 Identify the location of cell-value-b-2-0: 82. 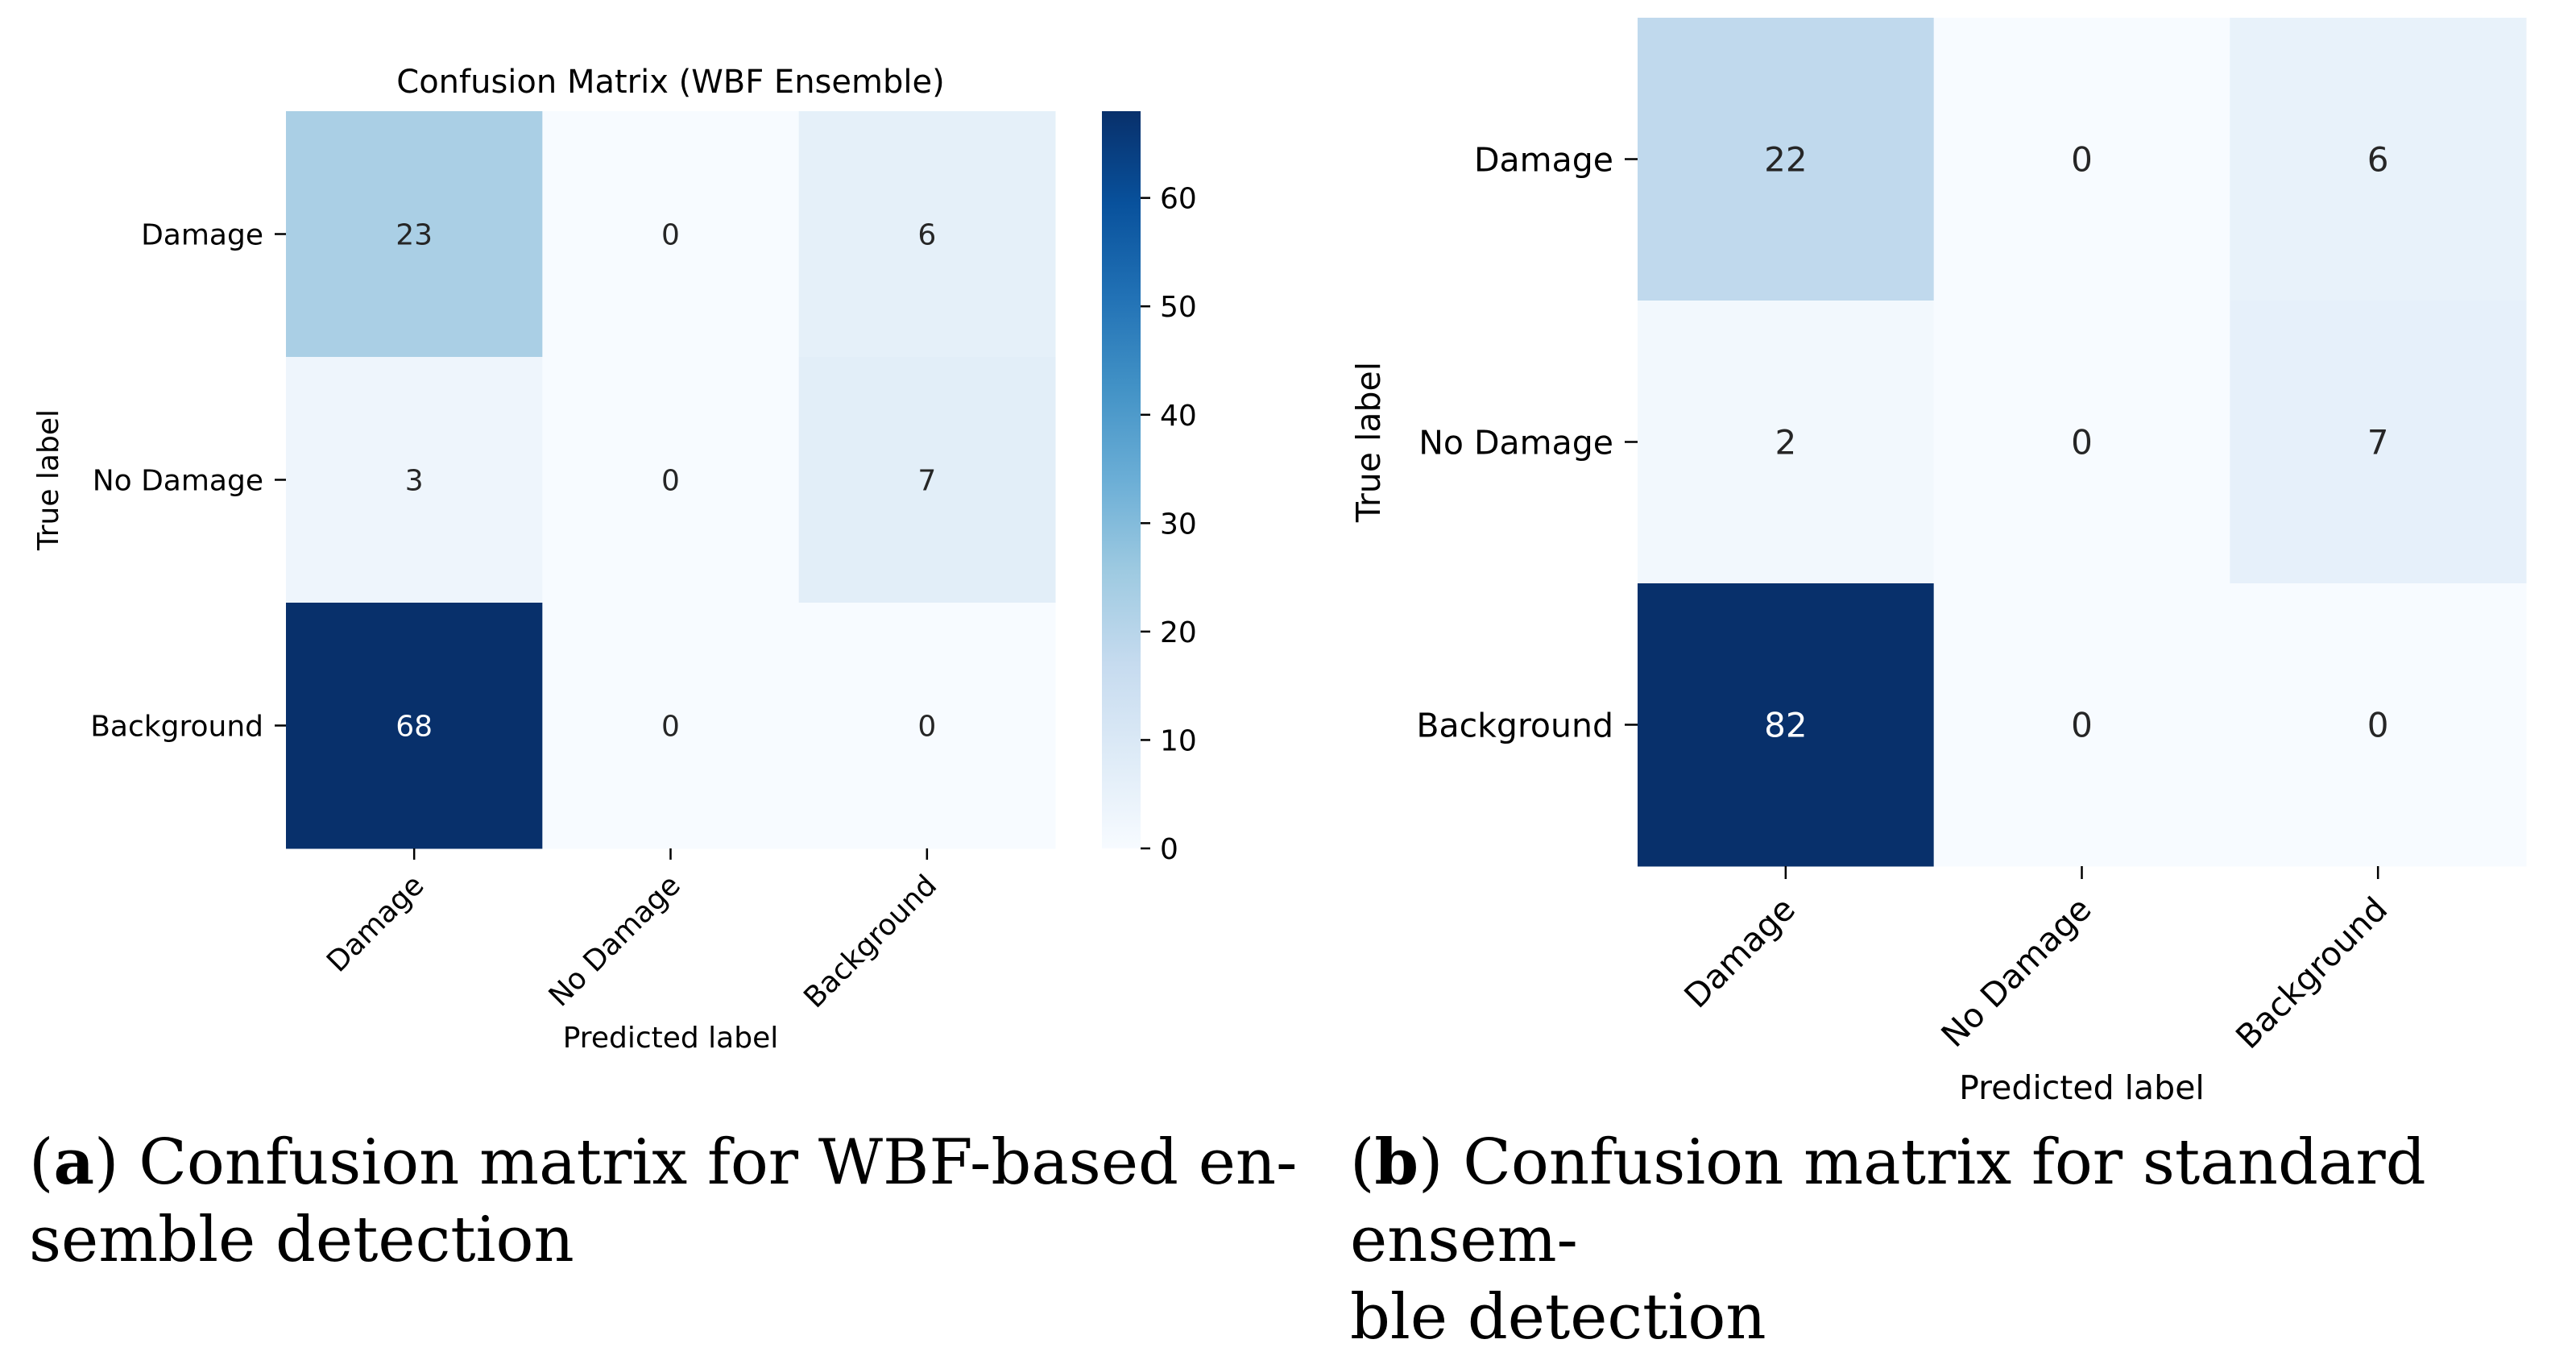
(1785, 725).